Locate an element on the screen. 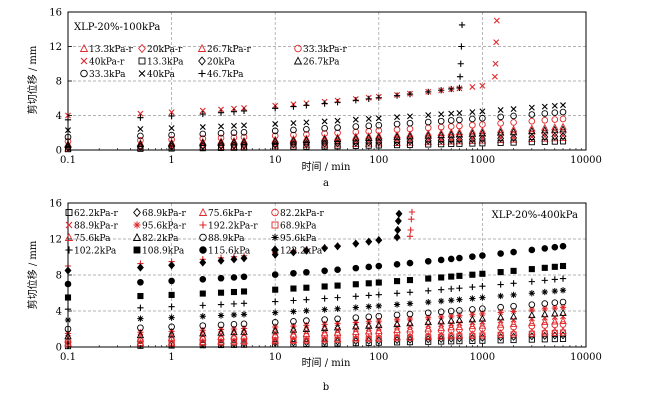  legend-label: 82.2kPa is located at coordinates (160, 239).